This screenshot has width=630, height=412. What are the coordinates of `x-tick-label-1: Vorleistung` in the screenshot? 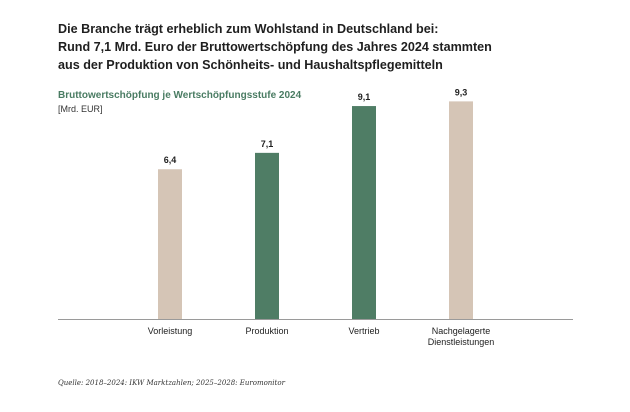 It's located at (170, 331).